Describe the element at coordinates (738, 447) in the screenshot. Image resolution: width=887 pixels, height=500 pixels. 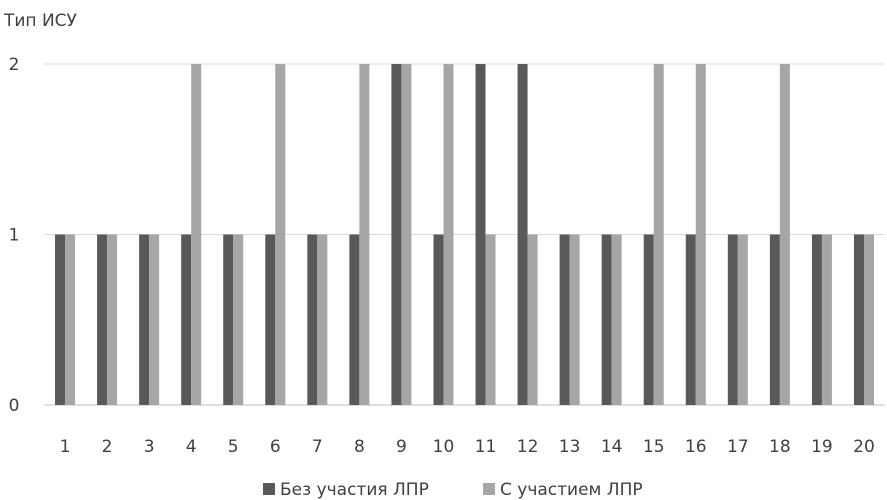
I see `x-tick-label: 17` at that location.